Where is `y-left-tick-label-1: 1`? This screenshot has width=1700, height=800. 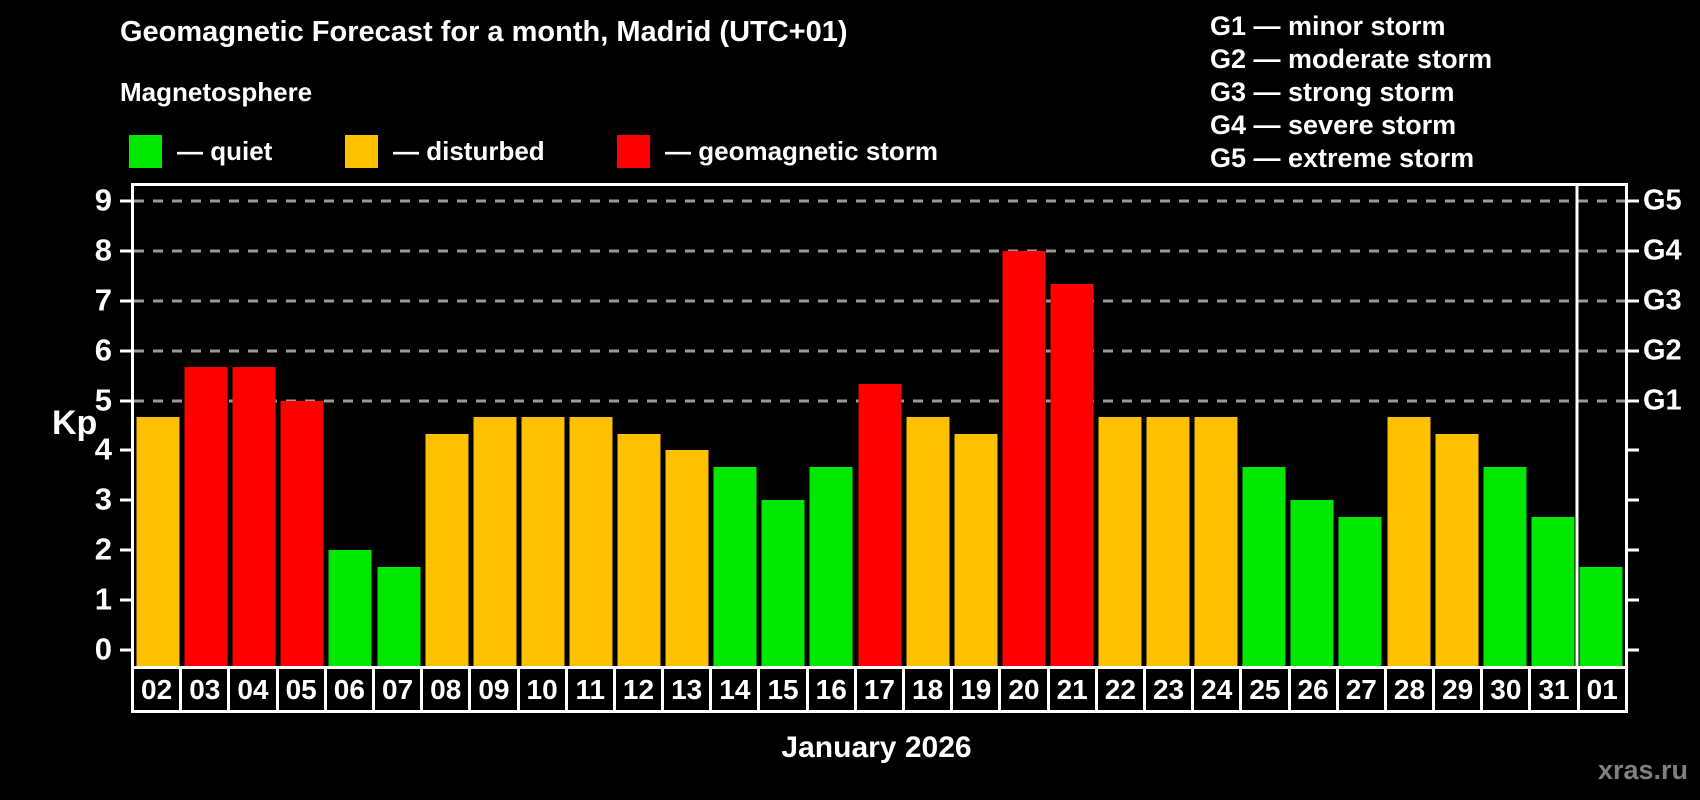 y-left-tick-label-1: 1 is located at coordinates (103, 599).